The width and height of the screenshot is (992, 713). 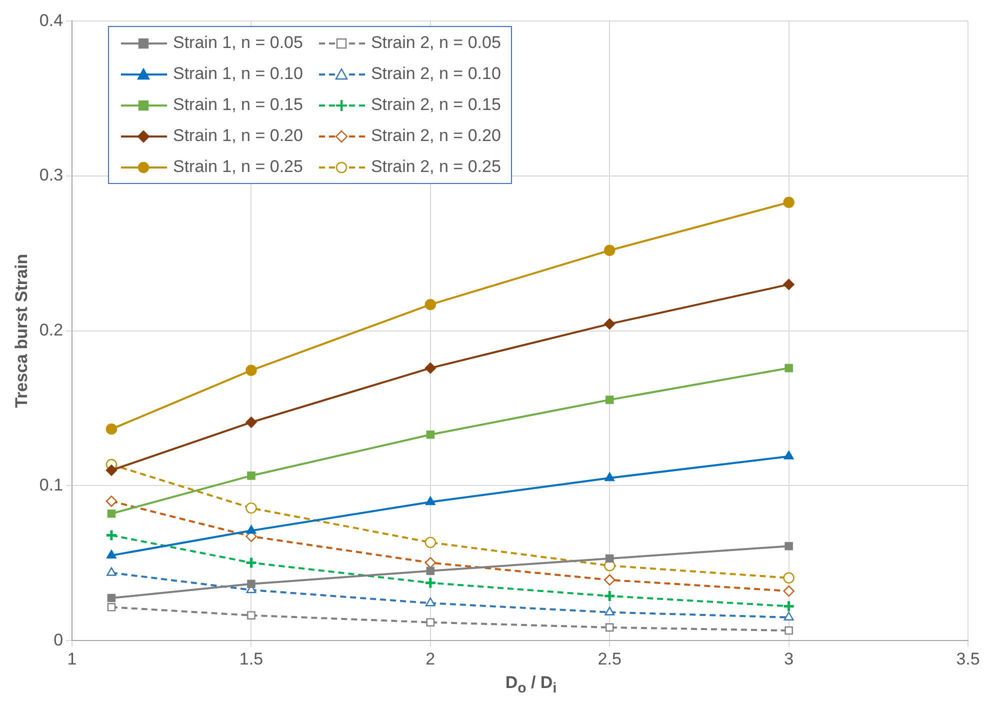 I want to click on x-tick-label: 1.5, so click(x=251, y=658).